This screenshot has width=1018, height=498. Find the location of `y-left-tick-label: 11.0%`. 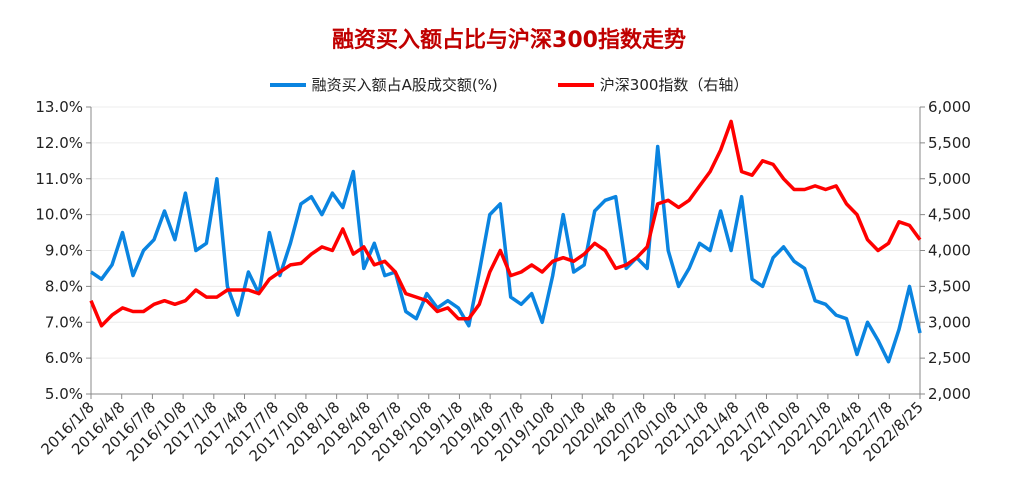

y-left-tick-label: 11.0% is located at coordinates (59, 179).